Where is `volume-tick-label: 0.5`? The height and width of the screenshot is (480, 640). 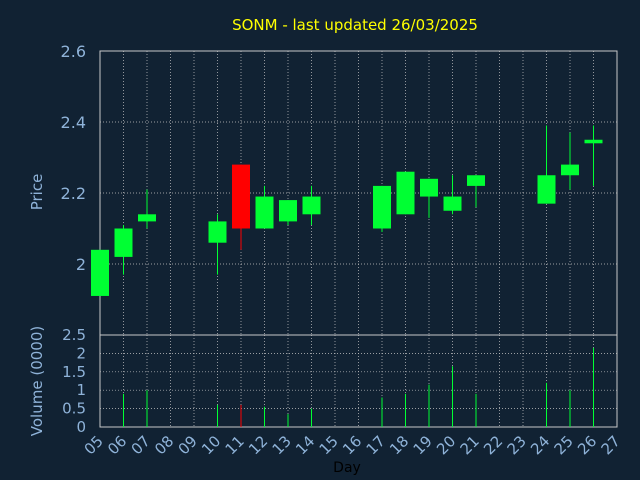
volume-tick-label: 0.5 is located at coordinates (74, 409).